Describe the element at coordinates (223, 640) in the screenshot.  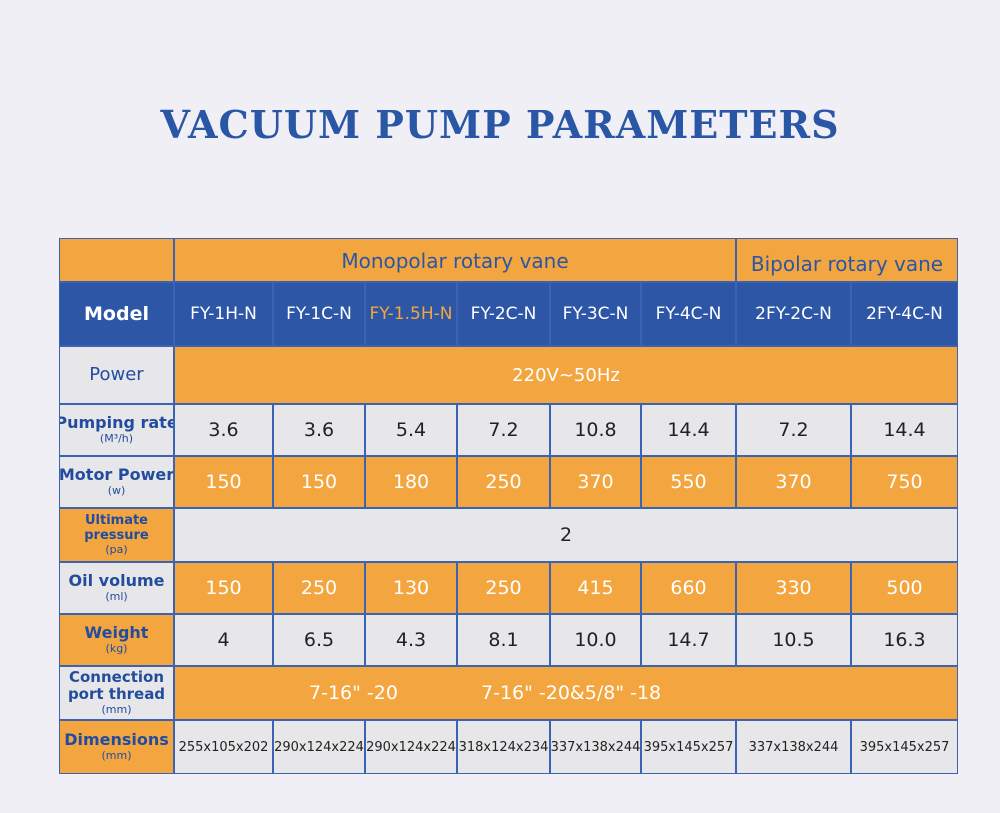
I see `weight-cell: 4` at that location.